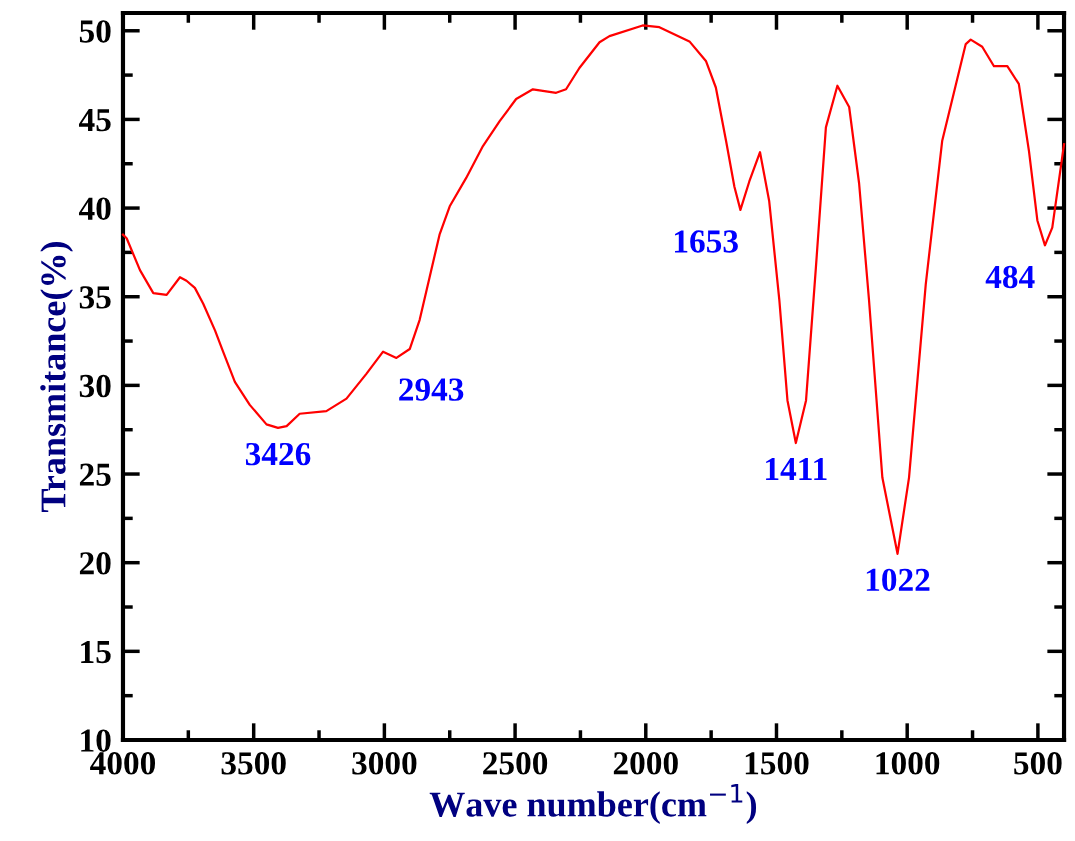  Describe the element at coordinates (95, 297) in the screenshot. I see `y-tick-label: 35` at that location.